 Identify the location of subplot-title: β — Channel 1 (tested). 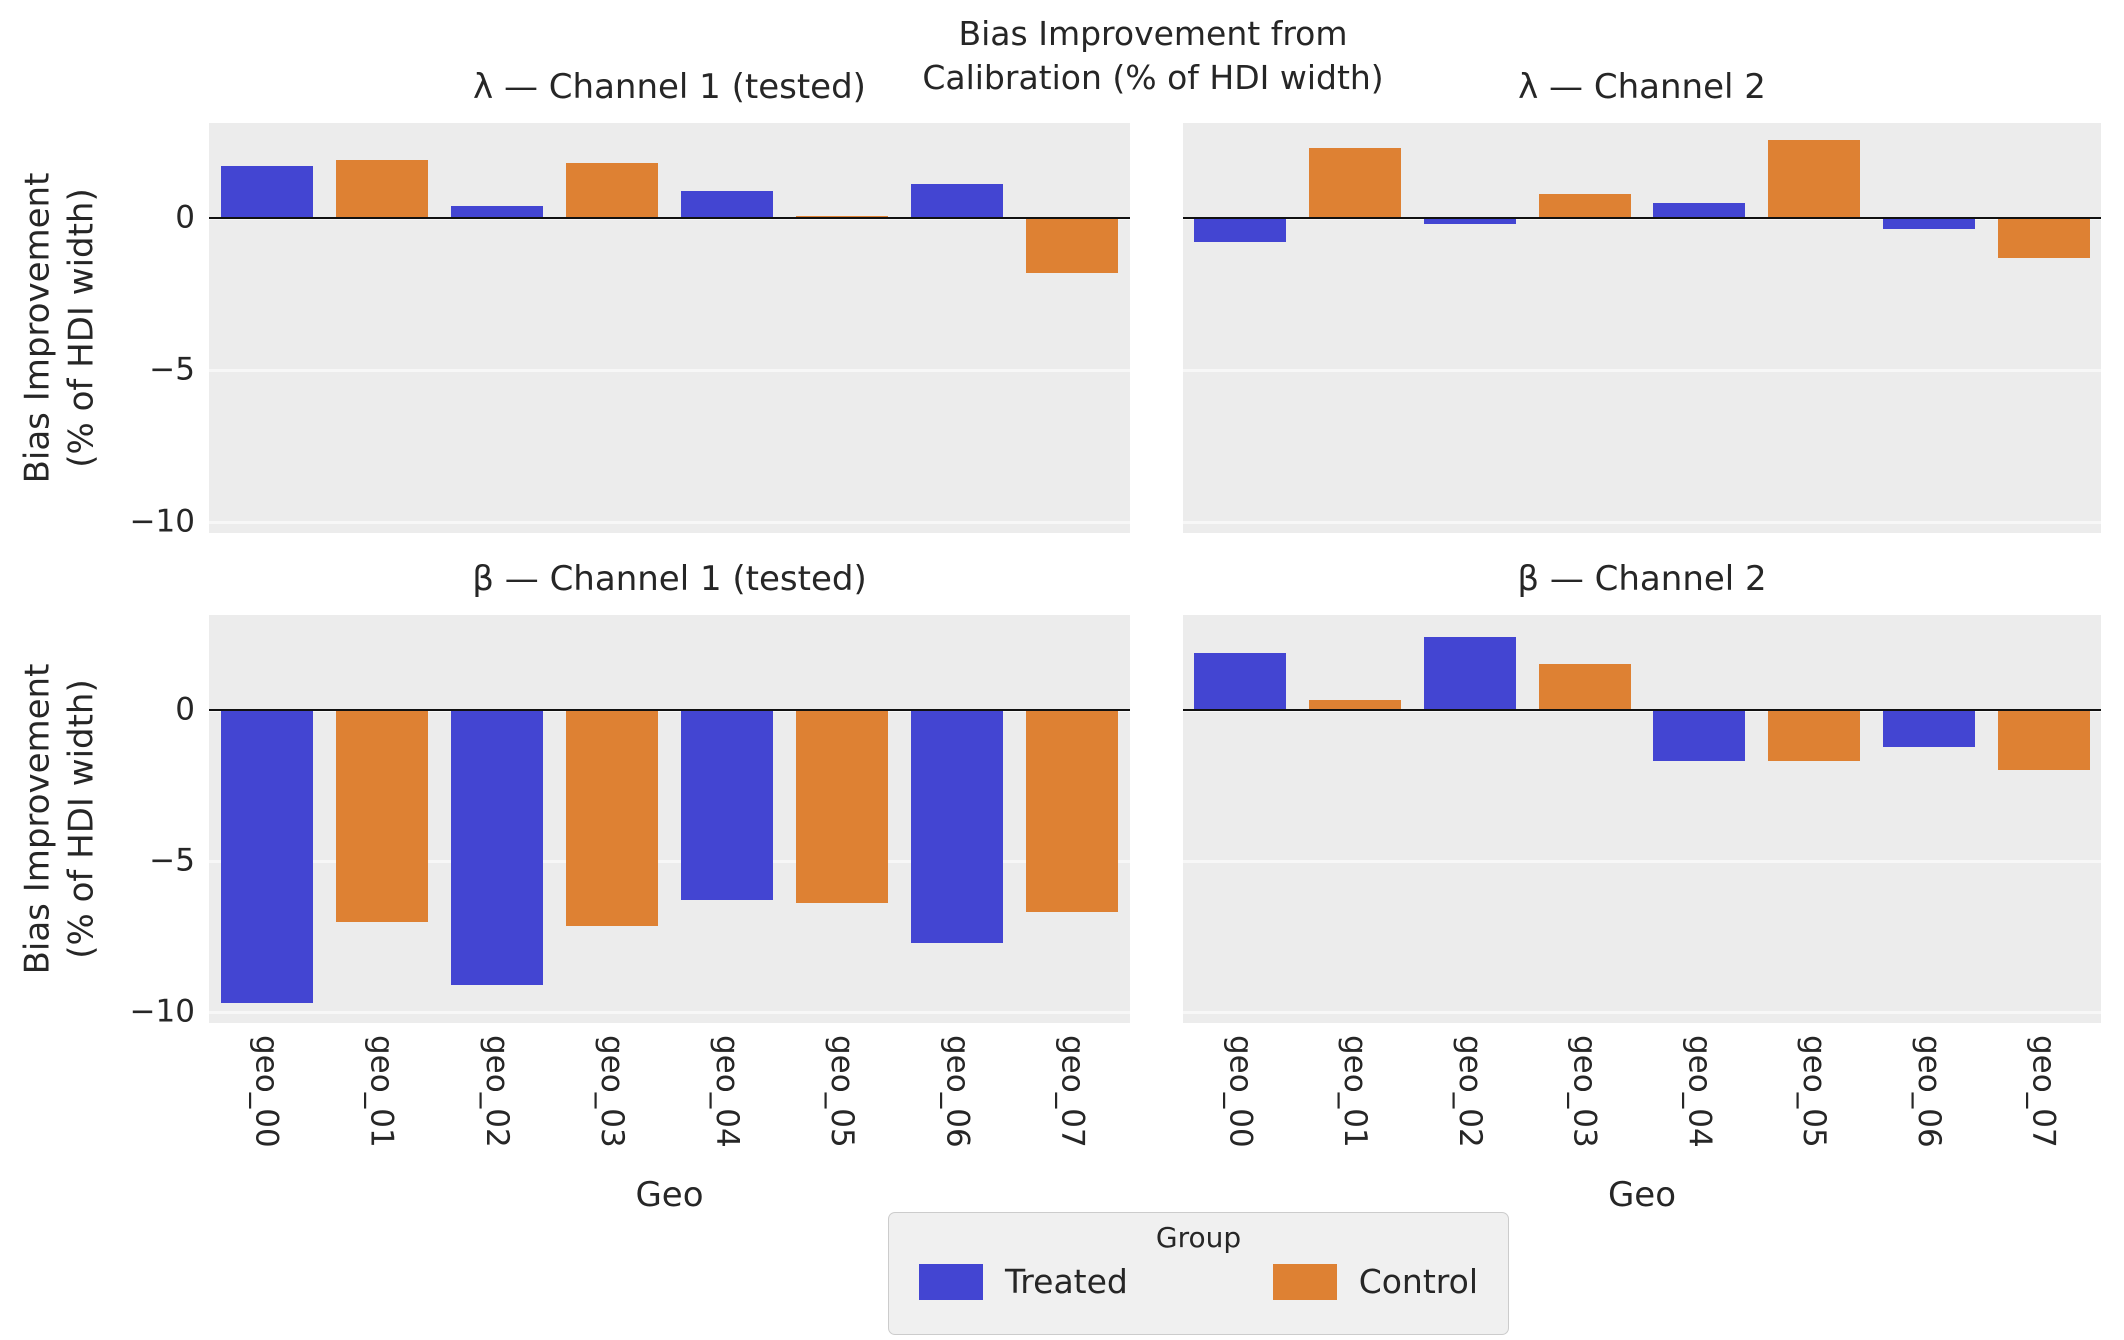
(669, 579).